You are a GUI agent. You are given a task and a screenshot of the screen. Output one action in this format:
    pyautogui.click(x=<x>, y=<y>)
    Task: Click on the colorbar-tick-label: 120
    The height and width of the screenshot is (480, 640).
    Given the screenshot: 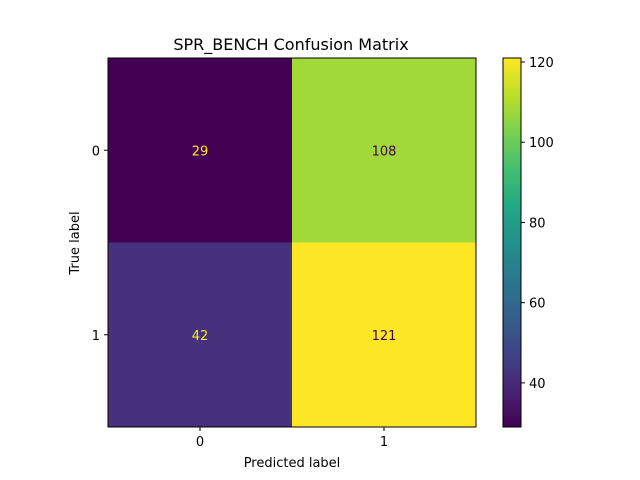 What is the action you would take?
    pyautogui.click(x=541, y=63)
    